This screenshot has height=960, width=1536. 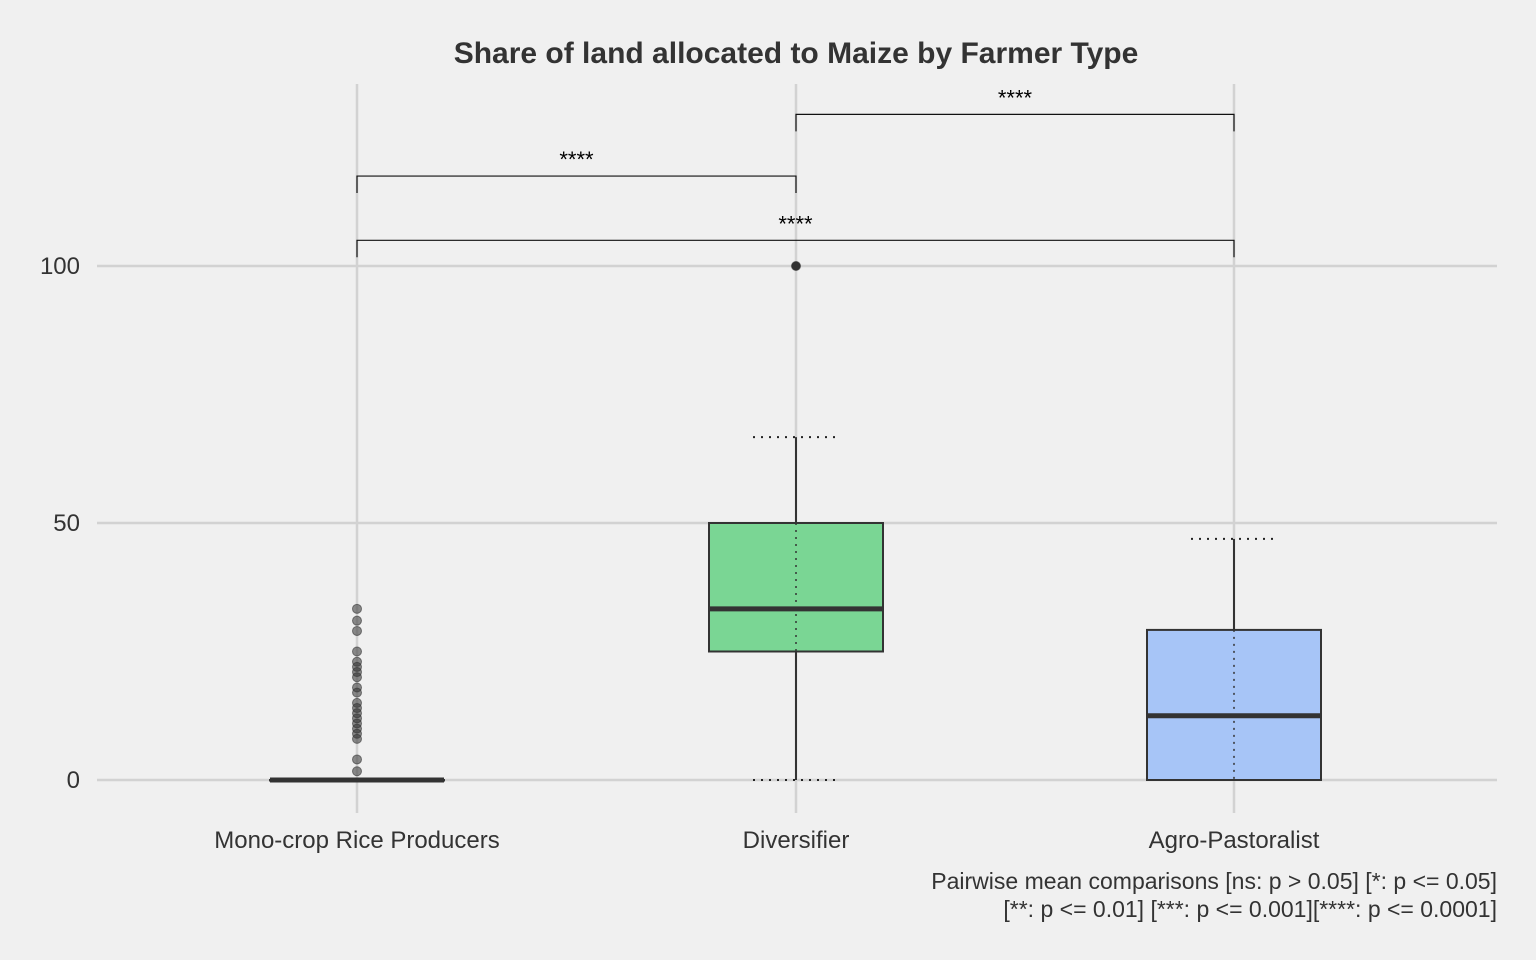 I want to click on x-tick-label-2: Agro-Pastoralist, so click(x=1234, y=840).